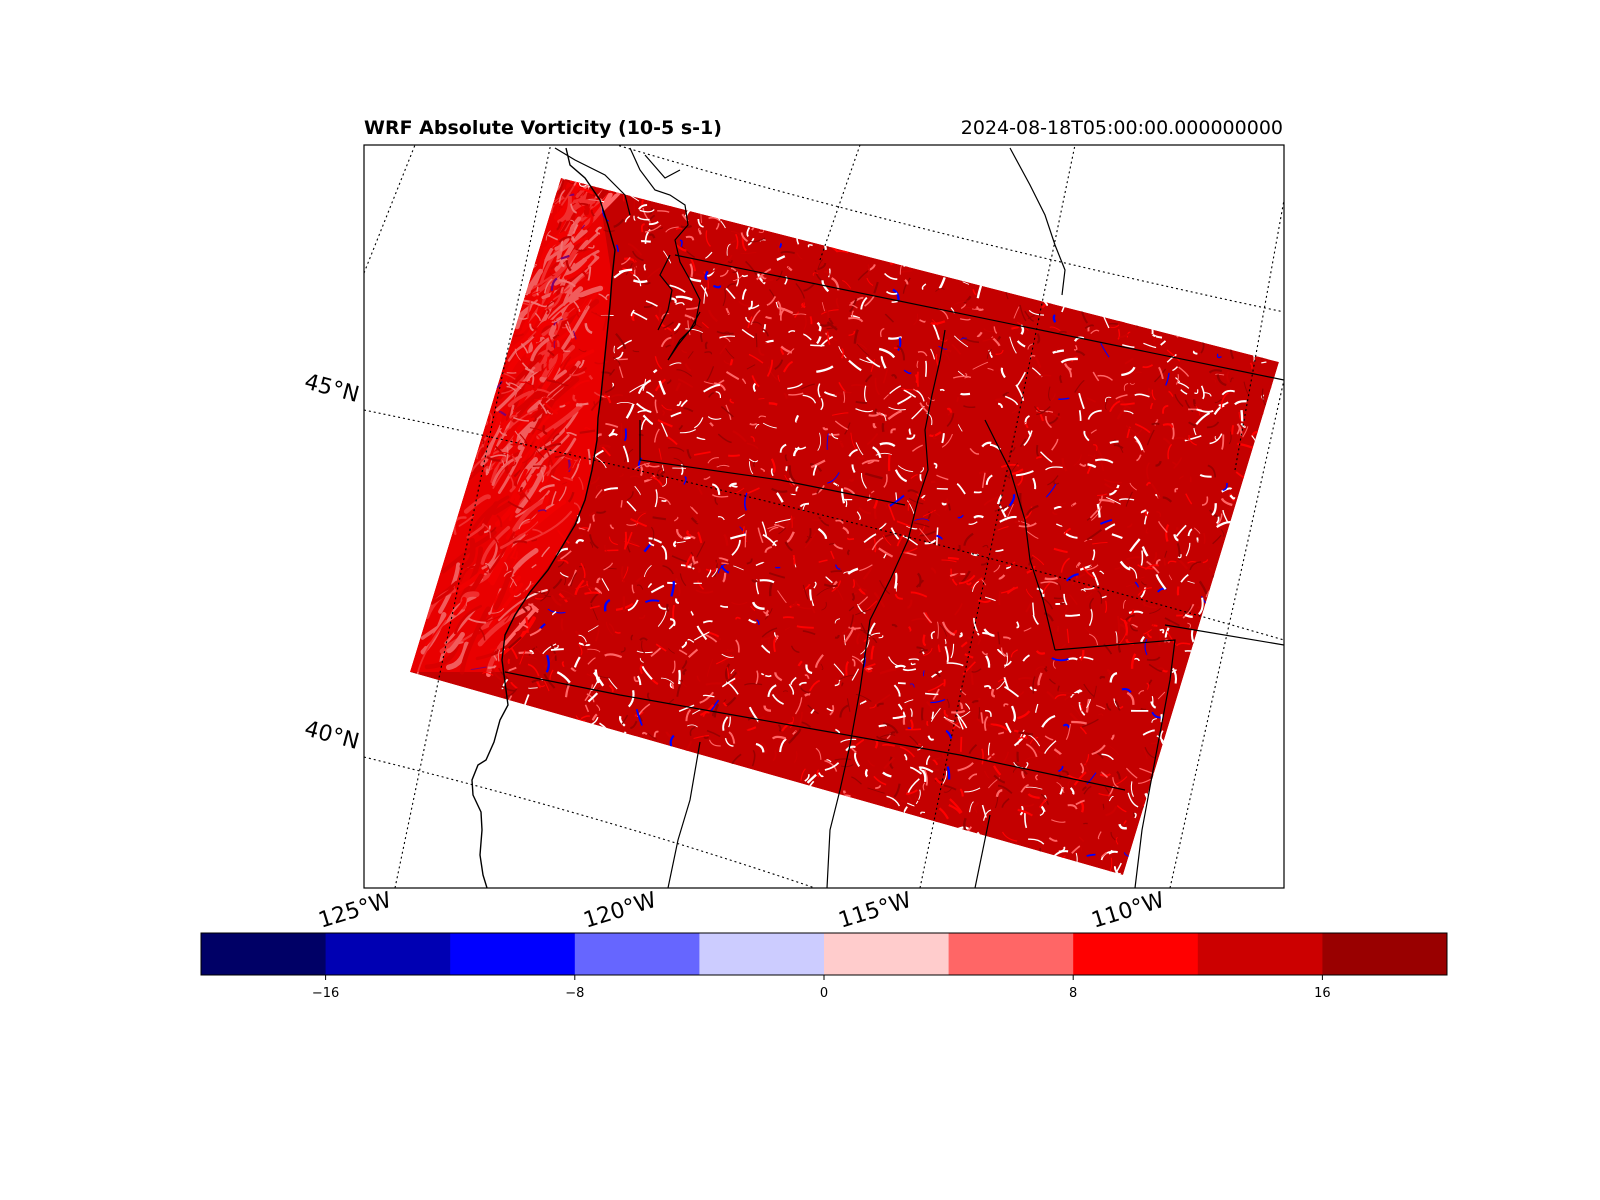 This screenshot has height=1200, width=1600. I want to click on ocean-swirl, so click(604, 187).